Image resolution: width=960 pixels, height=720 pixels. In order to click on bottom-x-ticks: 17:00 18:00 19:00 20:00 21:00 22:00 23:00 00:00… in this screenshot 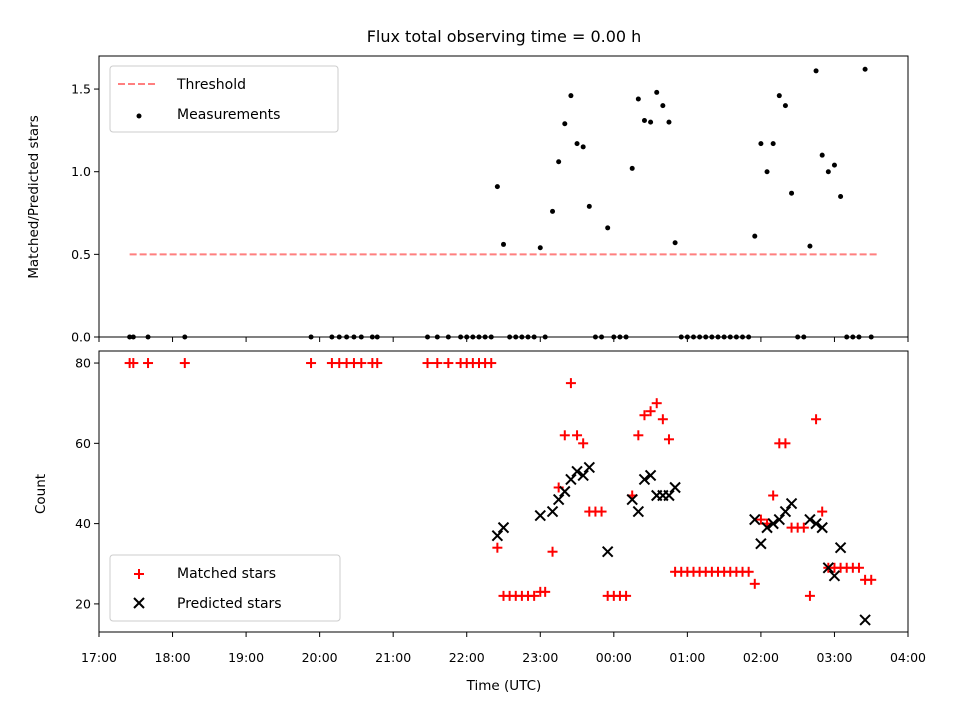, I will do `click(503, 648)`.